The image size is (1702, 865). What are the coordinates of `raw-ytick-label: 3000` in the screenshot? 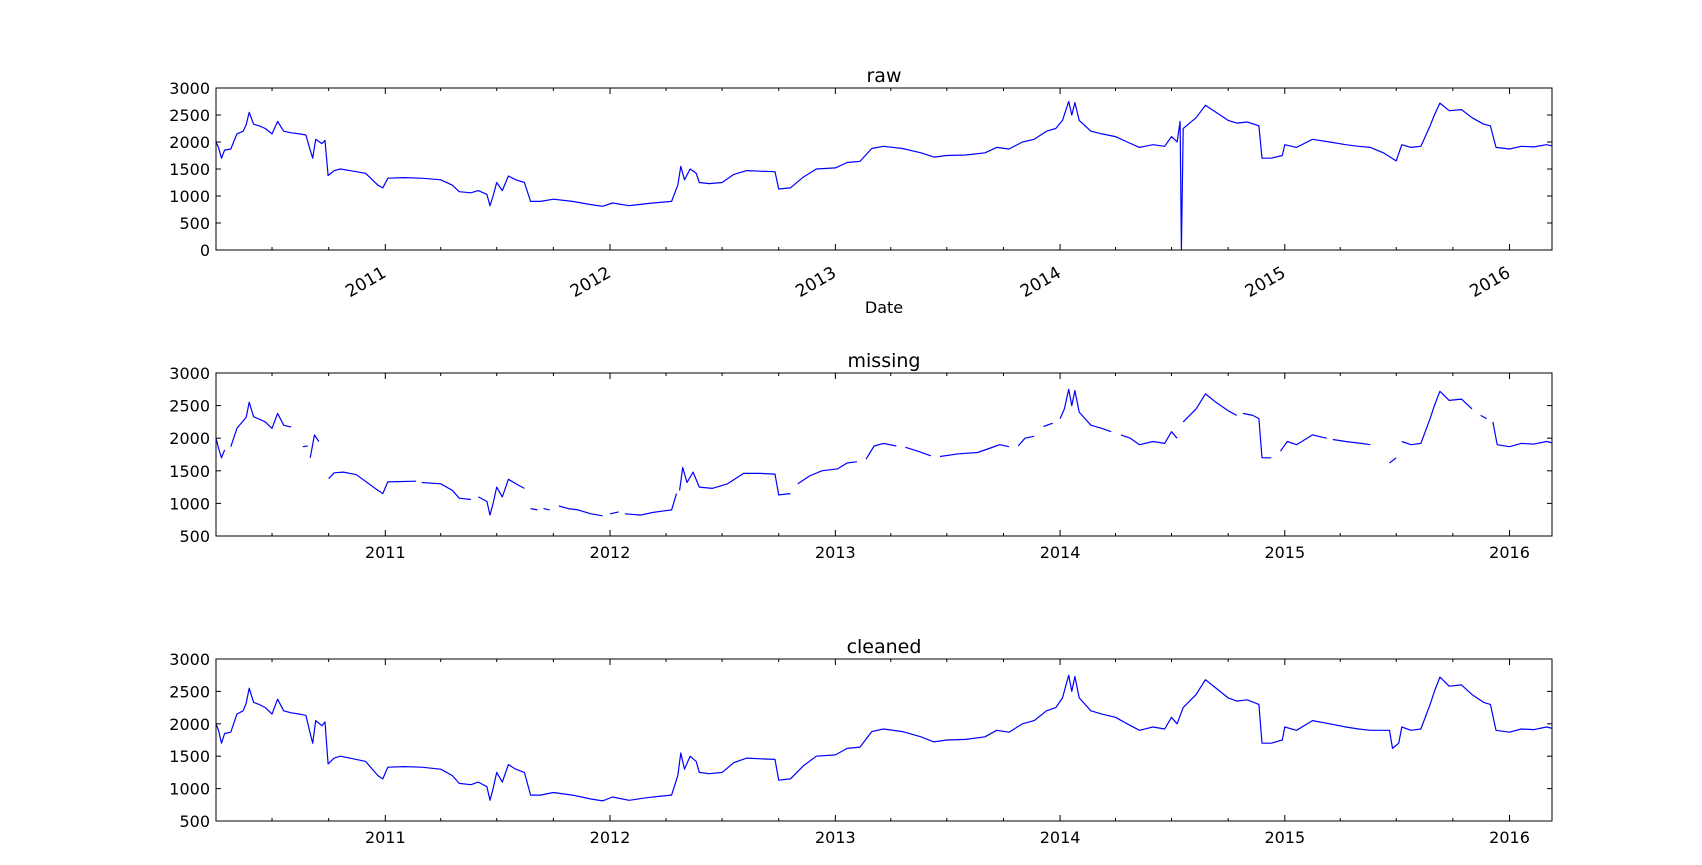 It's located at (189, 88).